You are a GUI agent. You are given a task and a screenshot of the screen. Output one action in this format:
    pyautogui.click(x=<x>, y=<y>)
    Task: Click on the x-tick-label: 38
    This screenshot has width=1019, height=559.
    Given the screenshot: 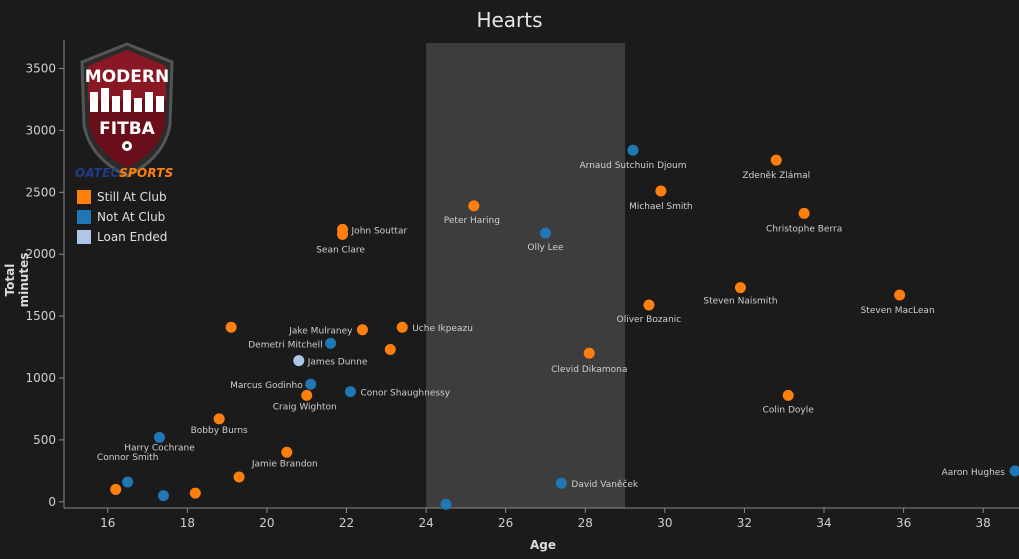 What is the action you would take?
    pyautogui.click(x=983, y=523)
    